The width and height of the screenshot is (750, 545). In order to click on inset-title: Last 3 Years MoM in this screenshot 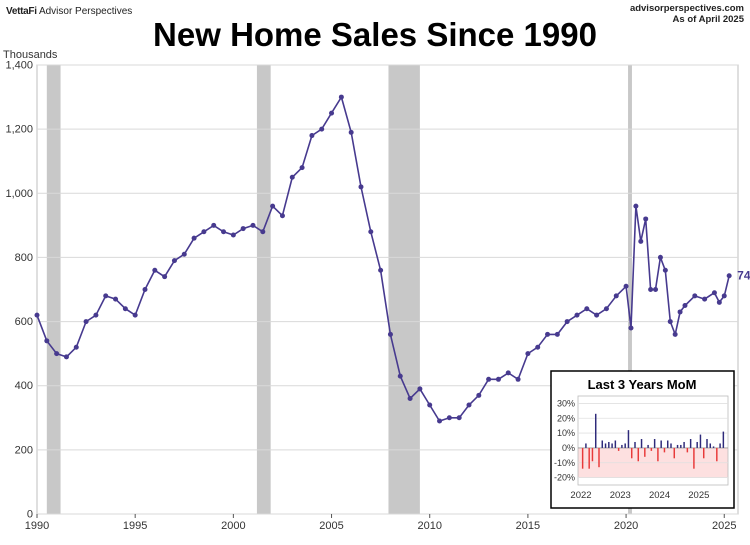, I will do `click(642, 384)`.